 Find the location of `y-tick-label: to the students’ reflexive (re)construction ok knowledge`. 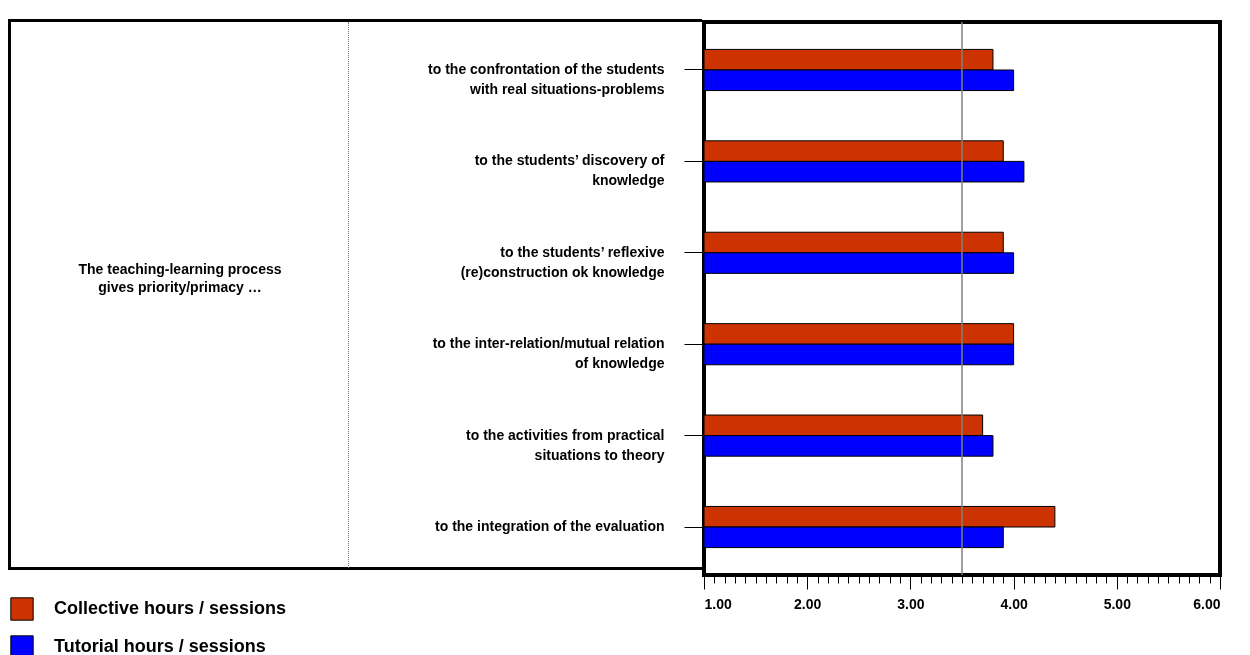

y-tick-label: to the students’ reflexive (re)construction ok knowledge is located at coordinates (562, 261).